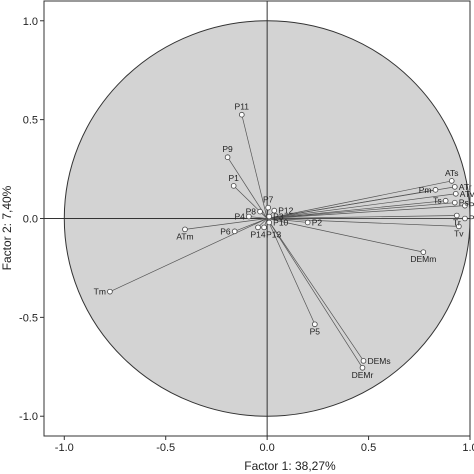 The height and width of the screenshot is (474, 474). I want to click on loading-point-pr, so click(465, 205).